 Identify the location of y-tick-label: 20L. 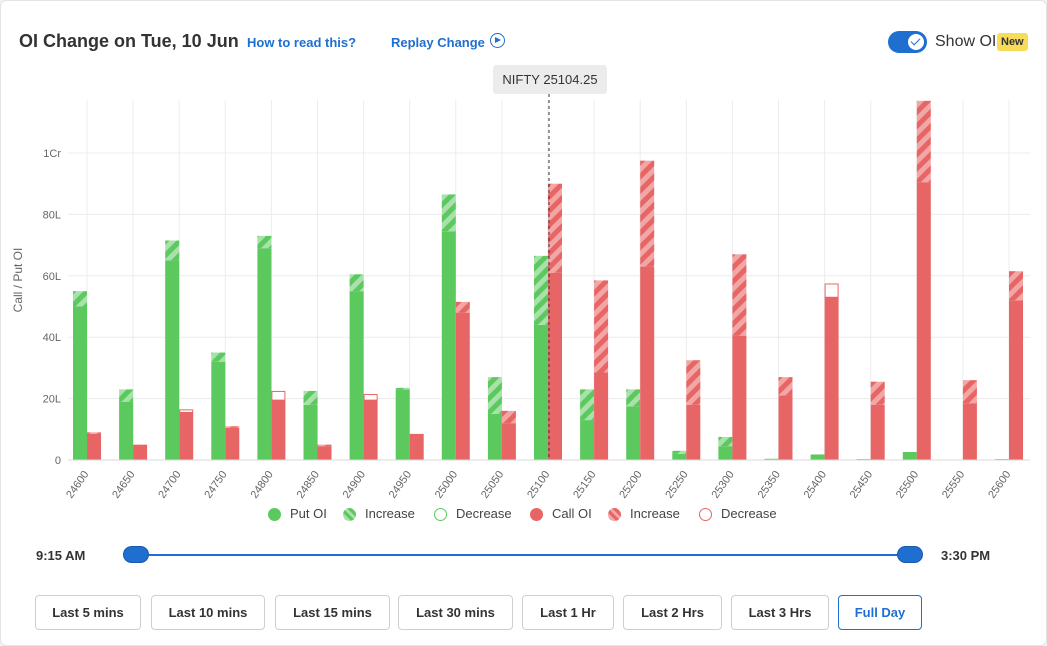
(52, 400).